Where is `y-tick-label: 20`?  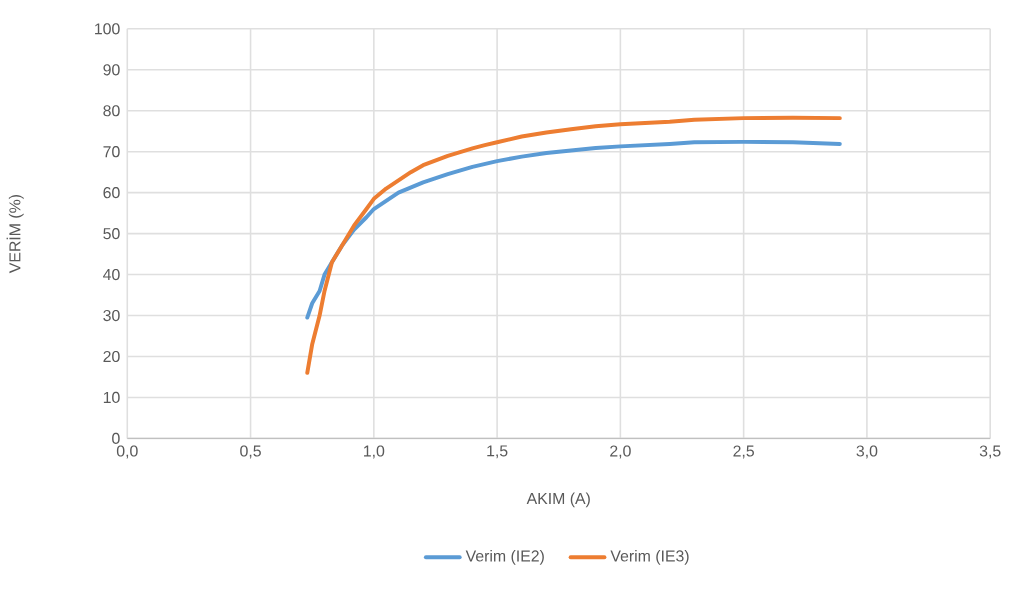 y-tick-label: 20 is located at coordinates (111, 356).